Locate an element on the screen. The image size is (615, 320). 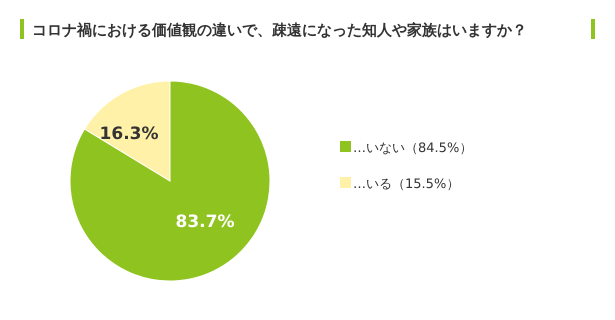
chart-title: コロナ禍における価値観の違いで、疎遠になった知人や家族はいますか？ is located at coordinates (279, 30).